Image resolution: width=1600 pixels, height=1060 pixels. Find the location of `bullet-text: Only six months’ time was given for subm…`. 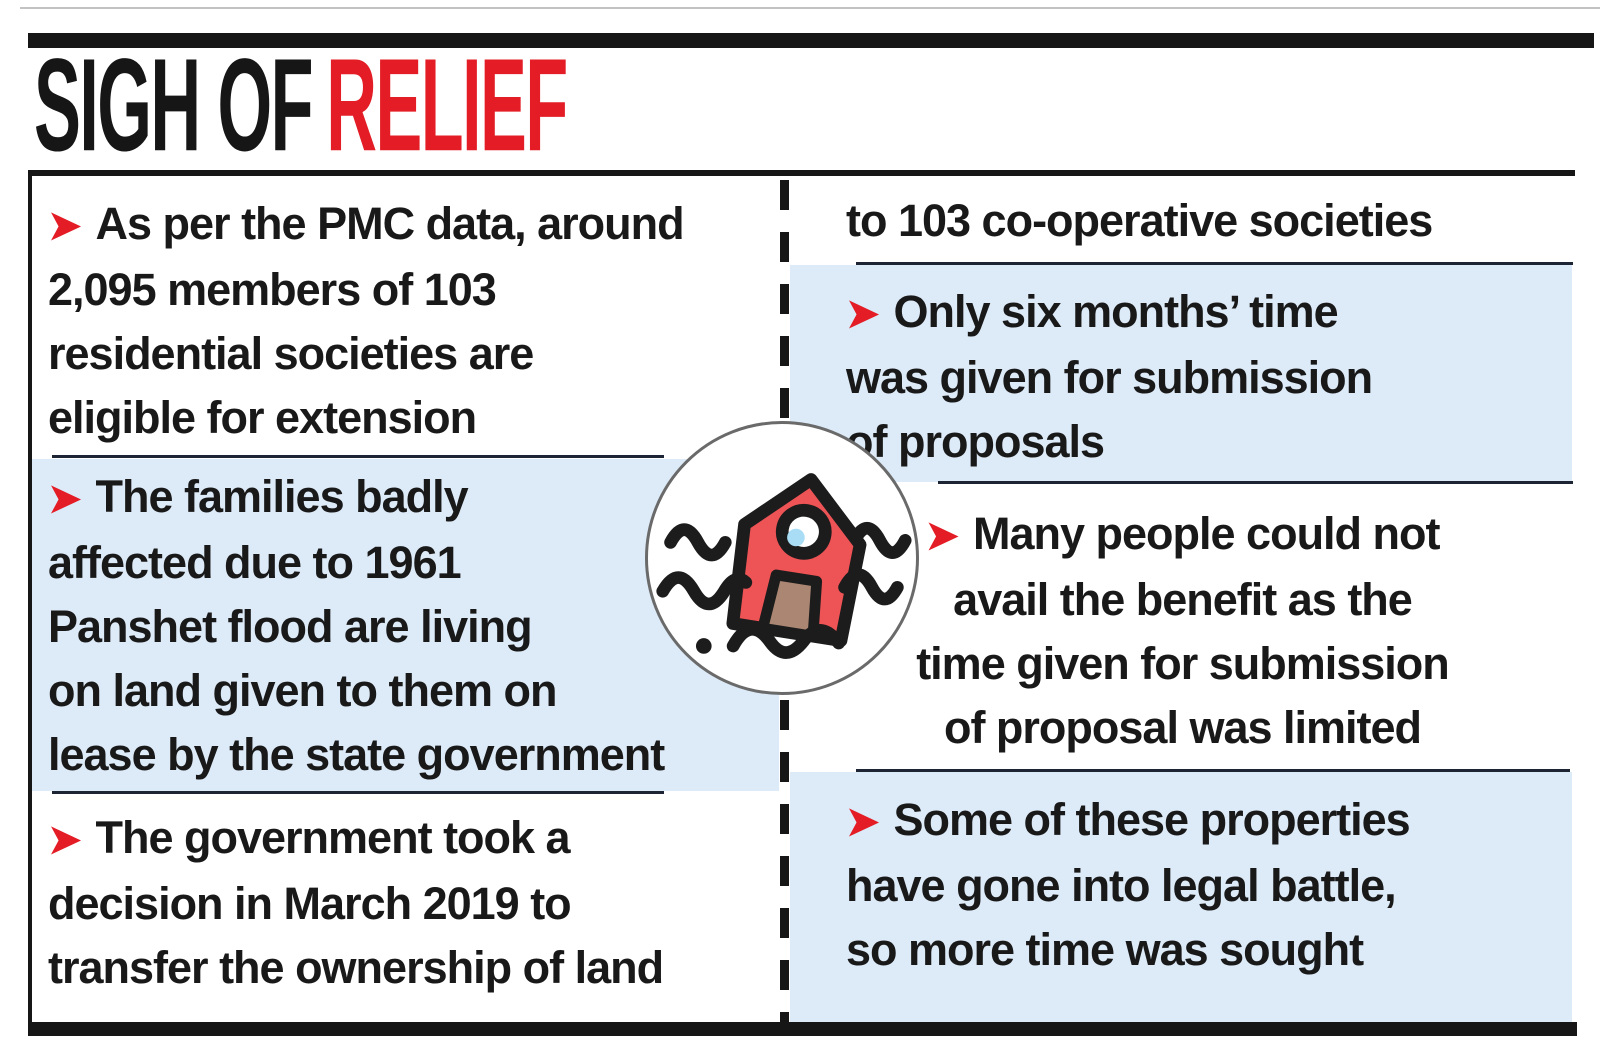

bullet-text: Only six months’ time was given for subm… is located at coordinates (1109, 376).